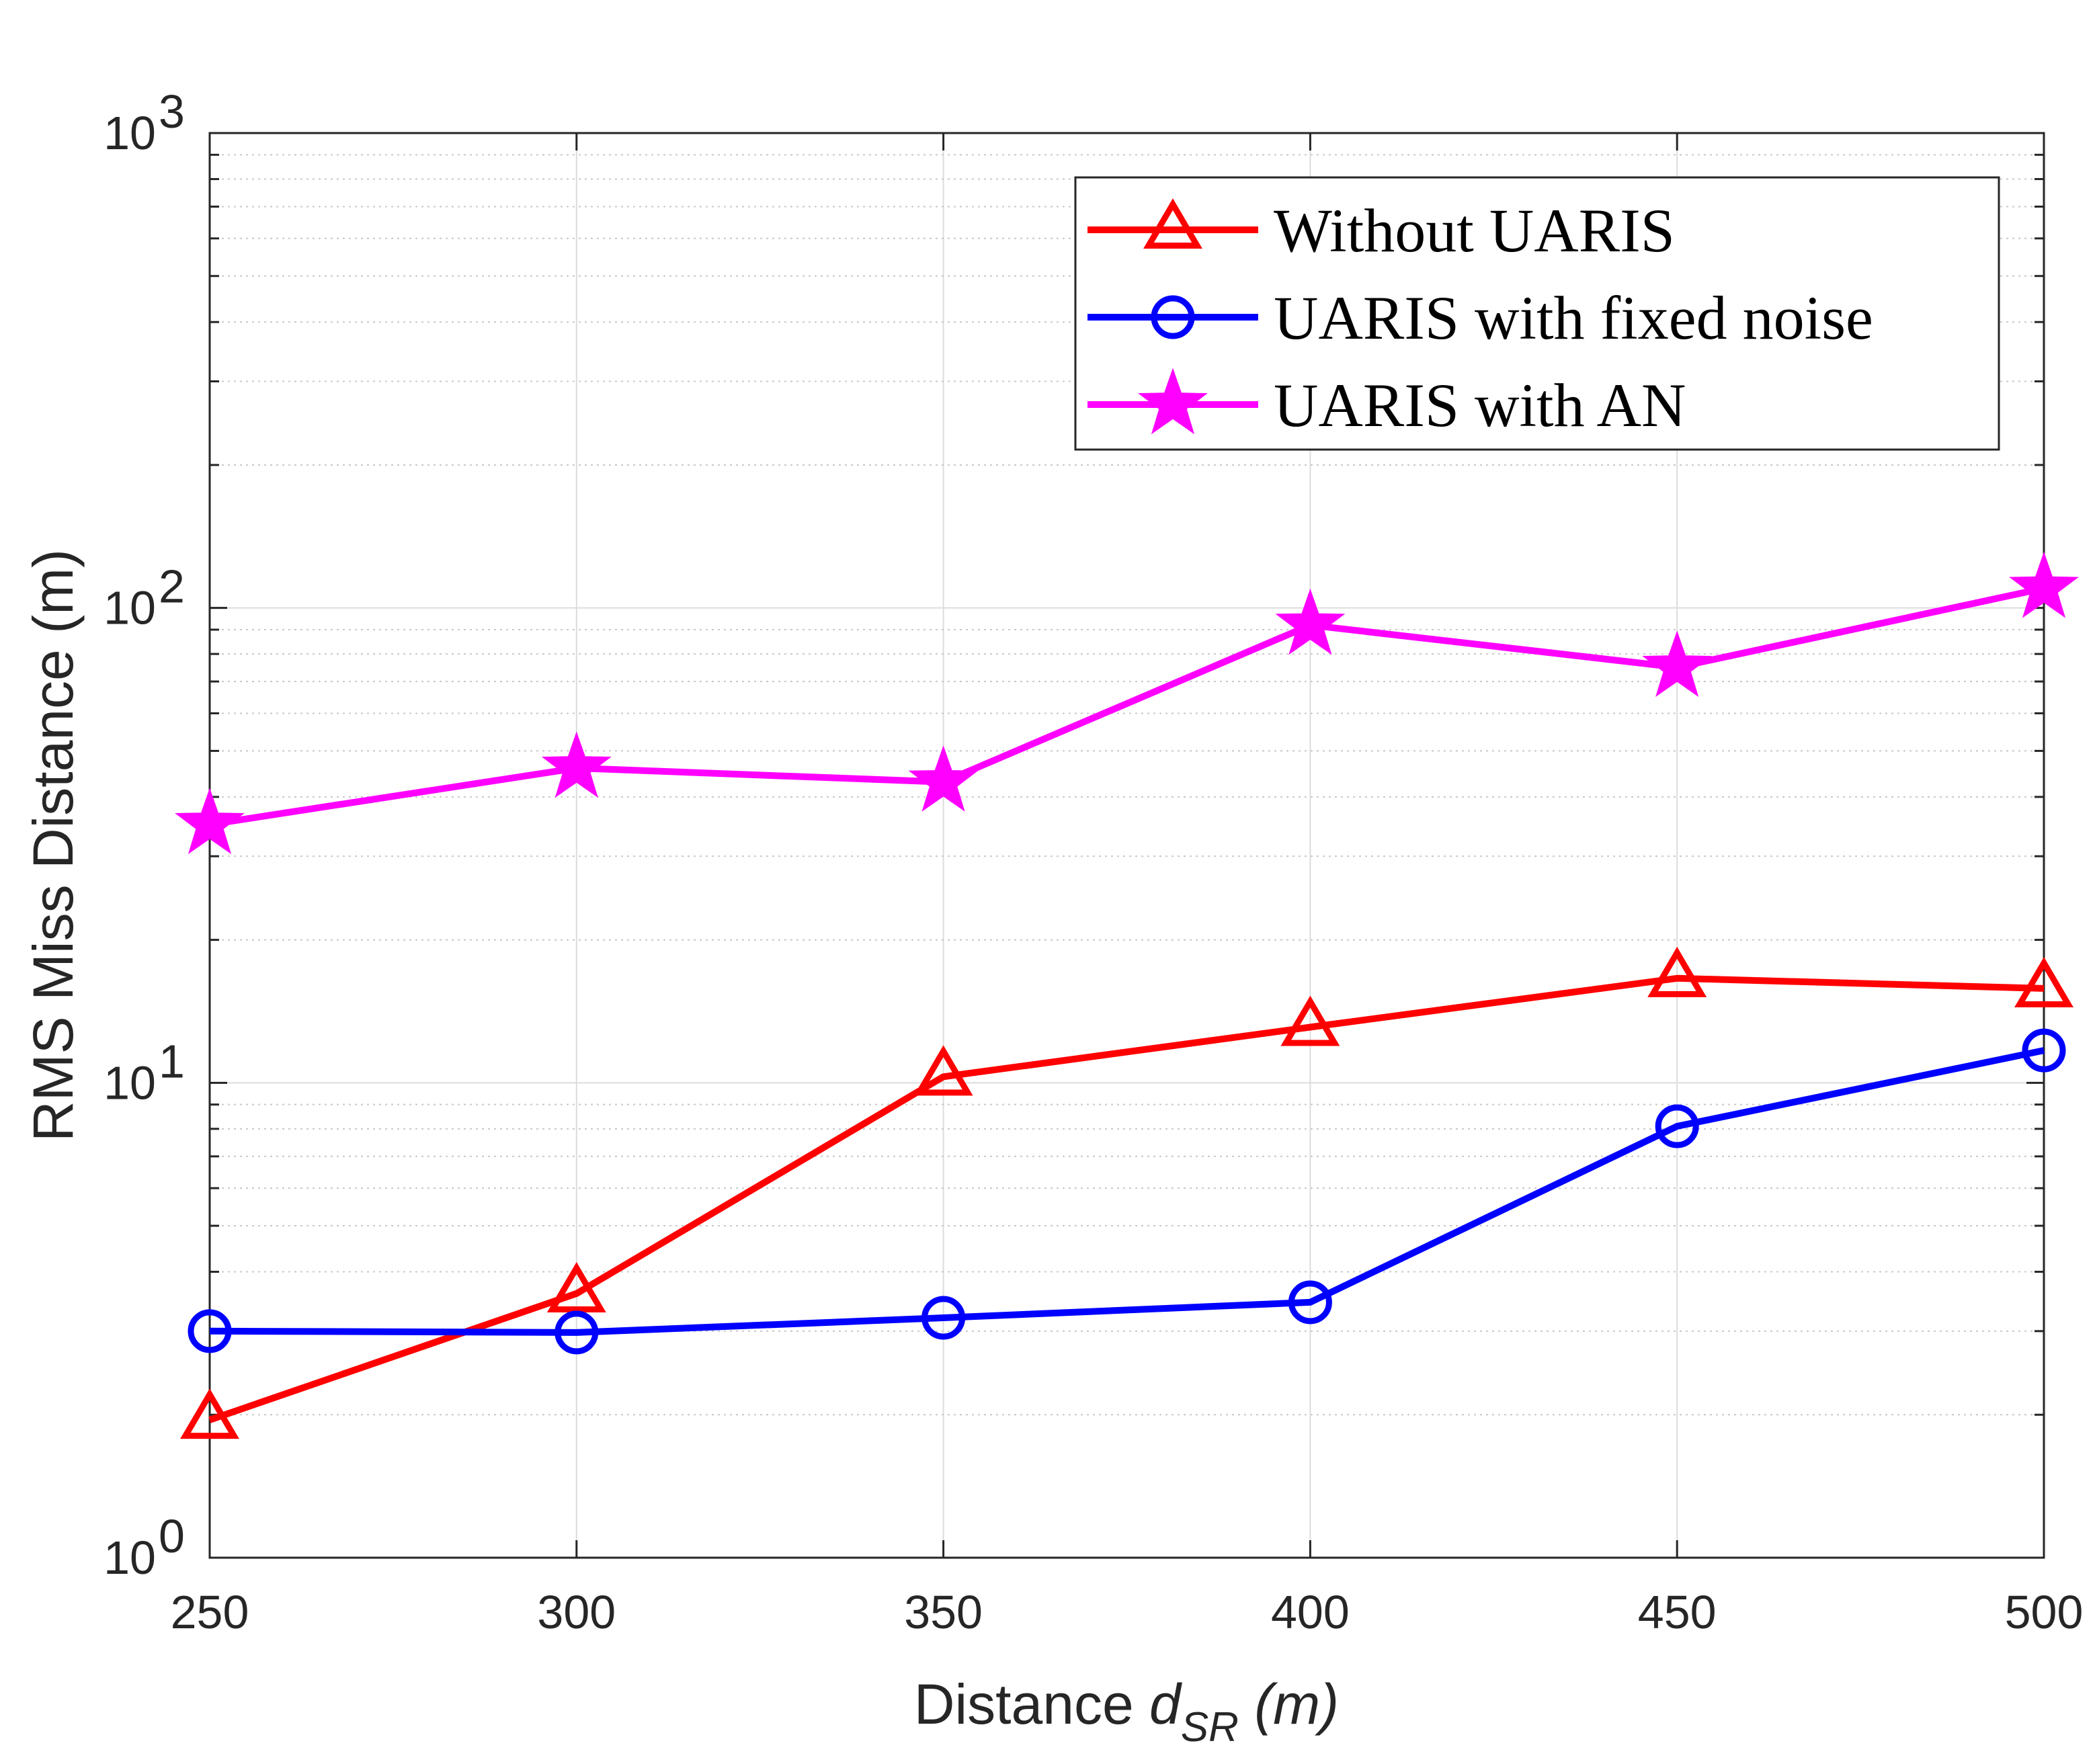  I want to click on y-tick-exponent: 1, so click(172, 1061).